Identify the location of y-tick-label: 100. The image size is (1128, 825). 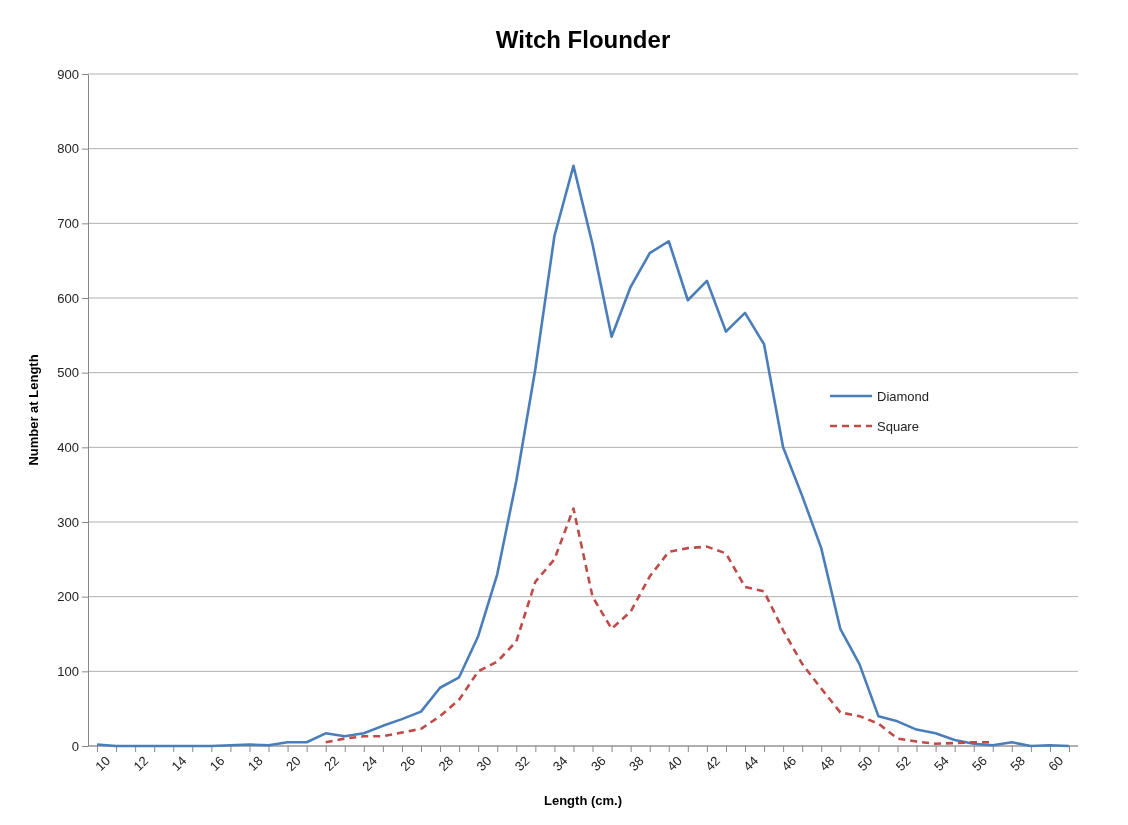
(68, 671).